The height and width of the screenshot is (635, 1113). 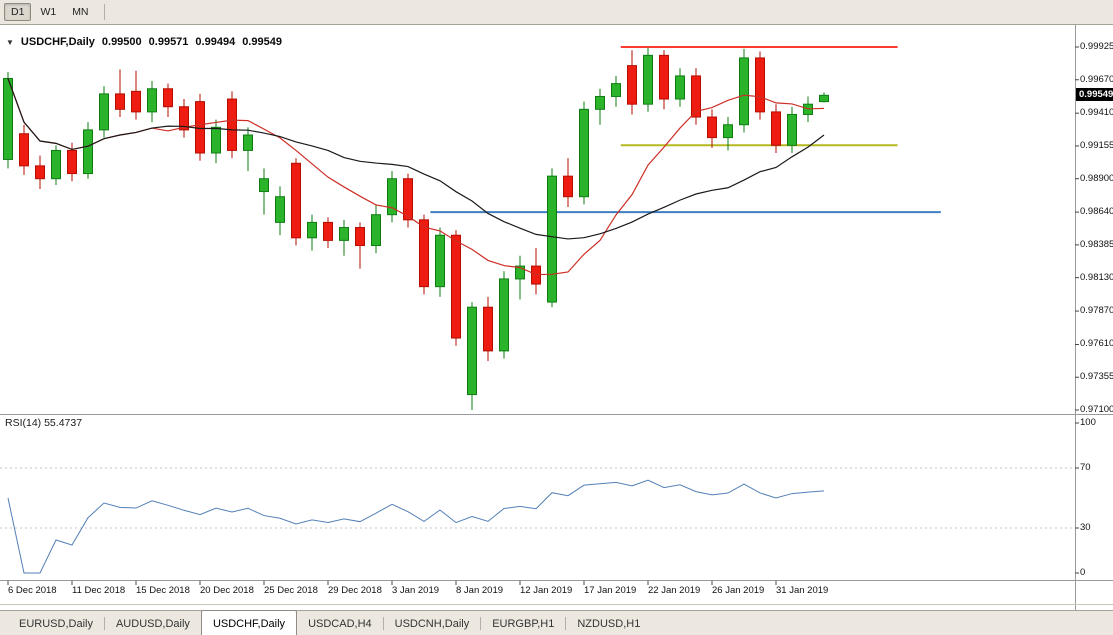 I want to click on timeframe-button-d1: D1, so click(x=18, y=12).